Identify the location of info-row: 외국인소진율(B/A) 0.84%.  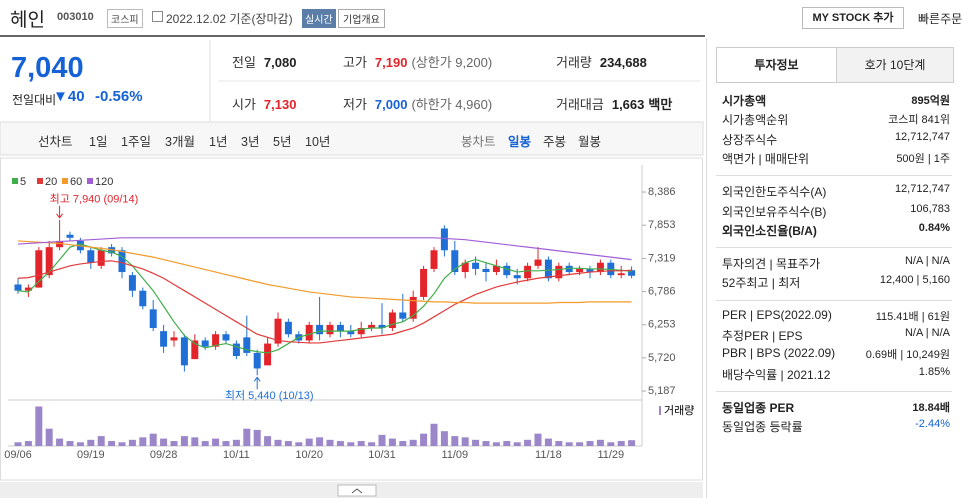
(836, 230).